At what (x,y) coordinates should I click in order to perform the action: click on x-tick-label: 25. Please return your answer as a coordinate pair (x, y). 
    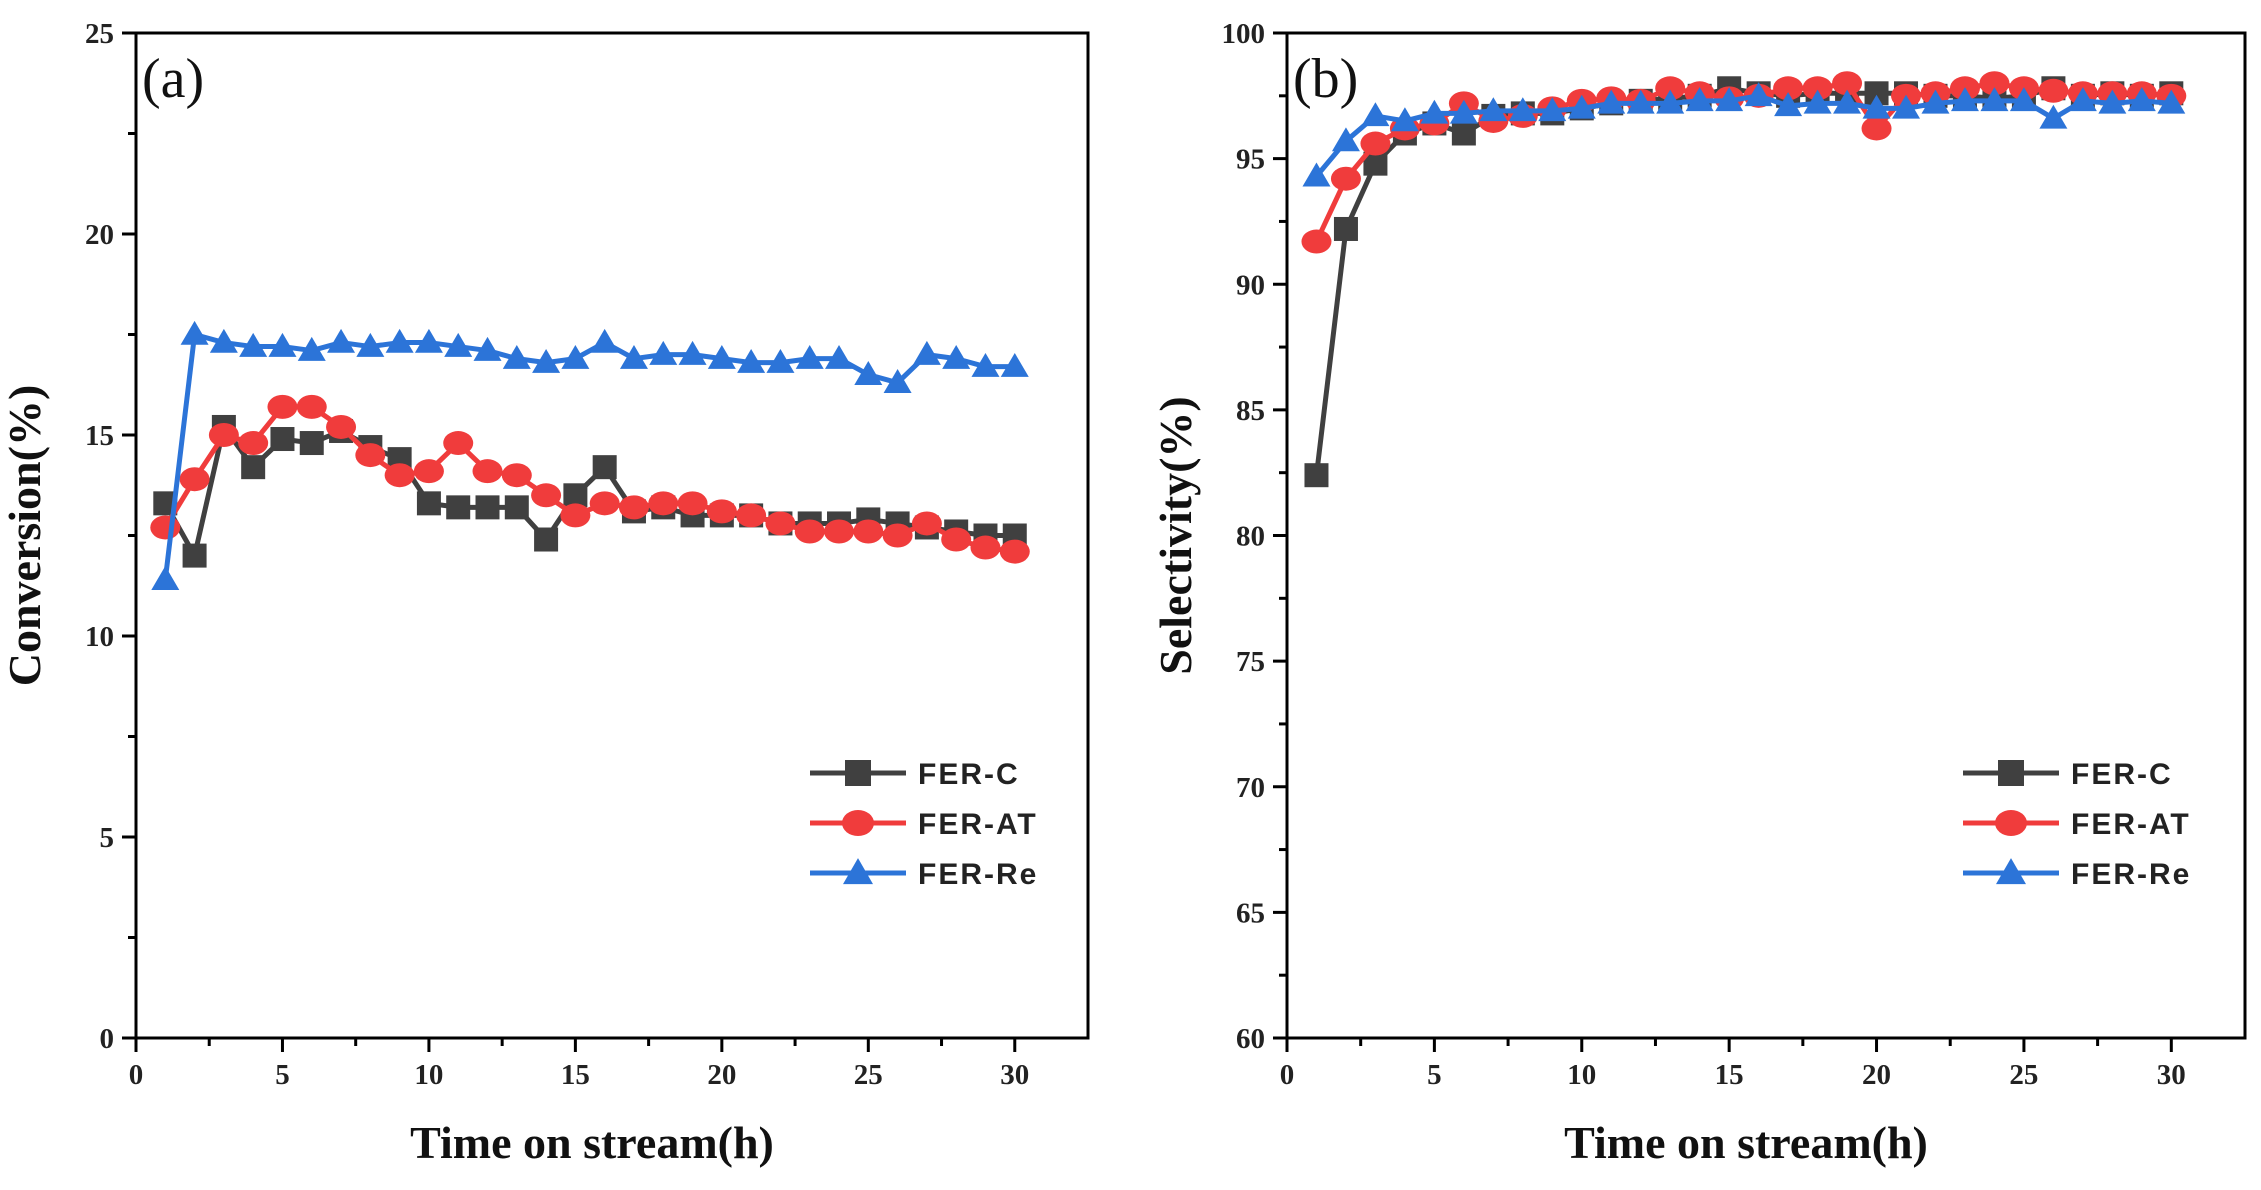
    Looking at the image, I should click on (868, 1075).